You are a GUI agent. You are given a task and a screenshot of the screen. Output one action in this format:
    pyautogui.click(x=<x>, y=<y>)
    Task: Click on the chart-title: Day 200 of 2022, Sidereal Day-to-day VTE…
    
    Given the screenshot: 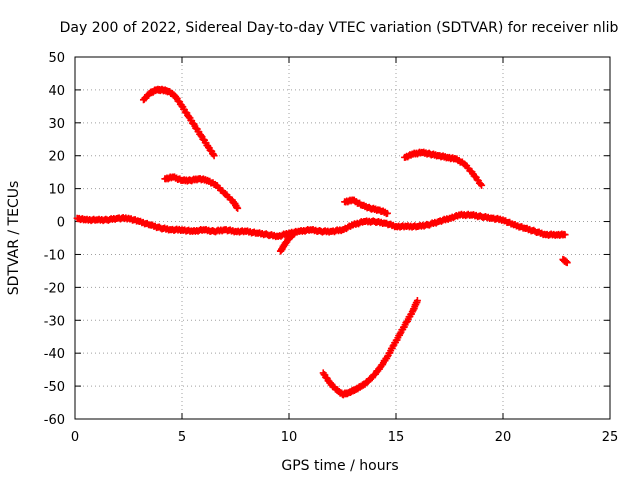 What is the action you would take?
    pyautogui.click(x=339, y=28)
    